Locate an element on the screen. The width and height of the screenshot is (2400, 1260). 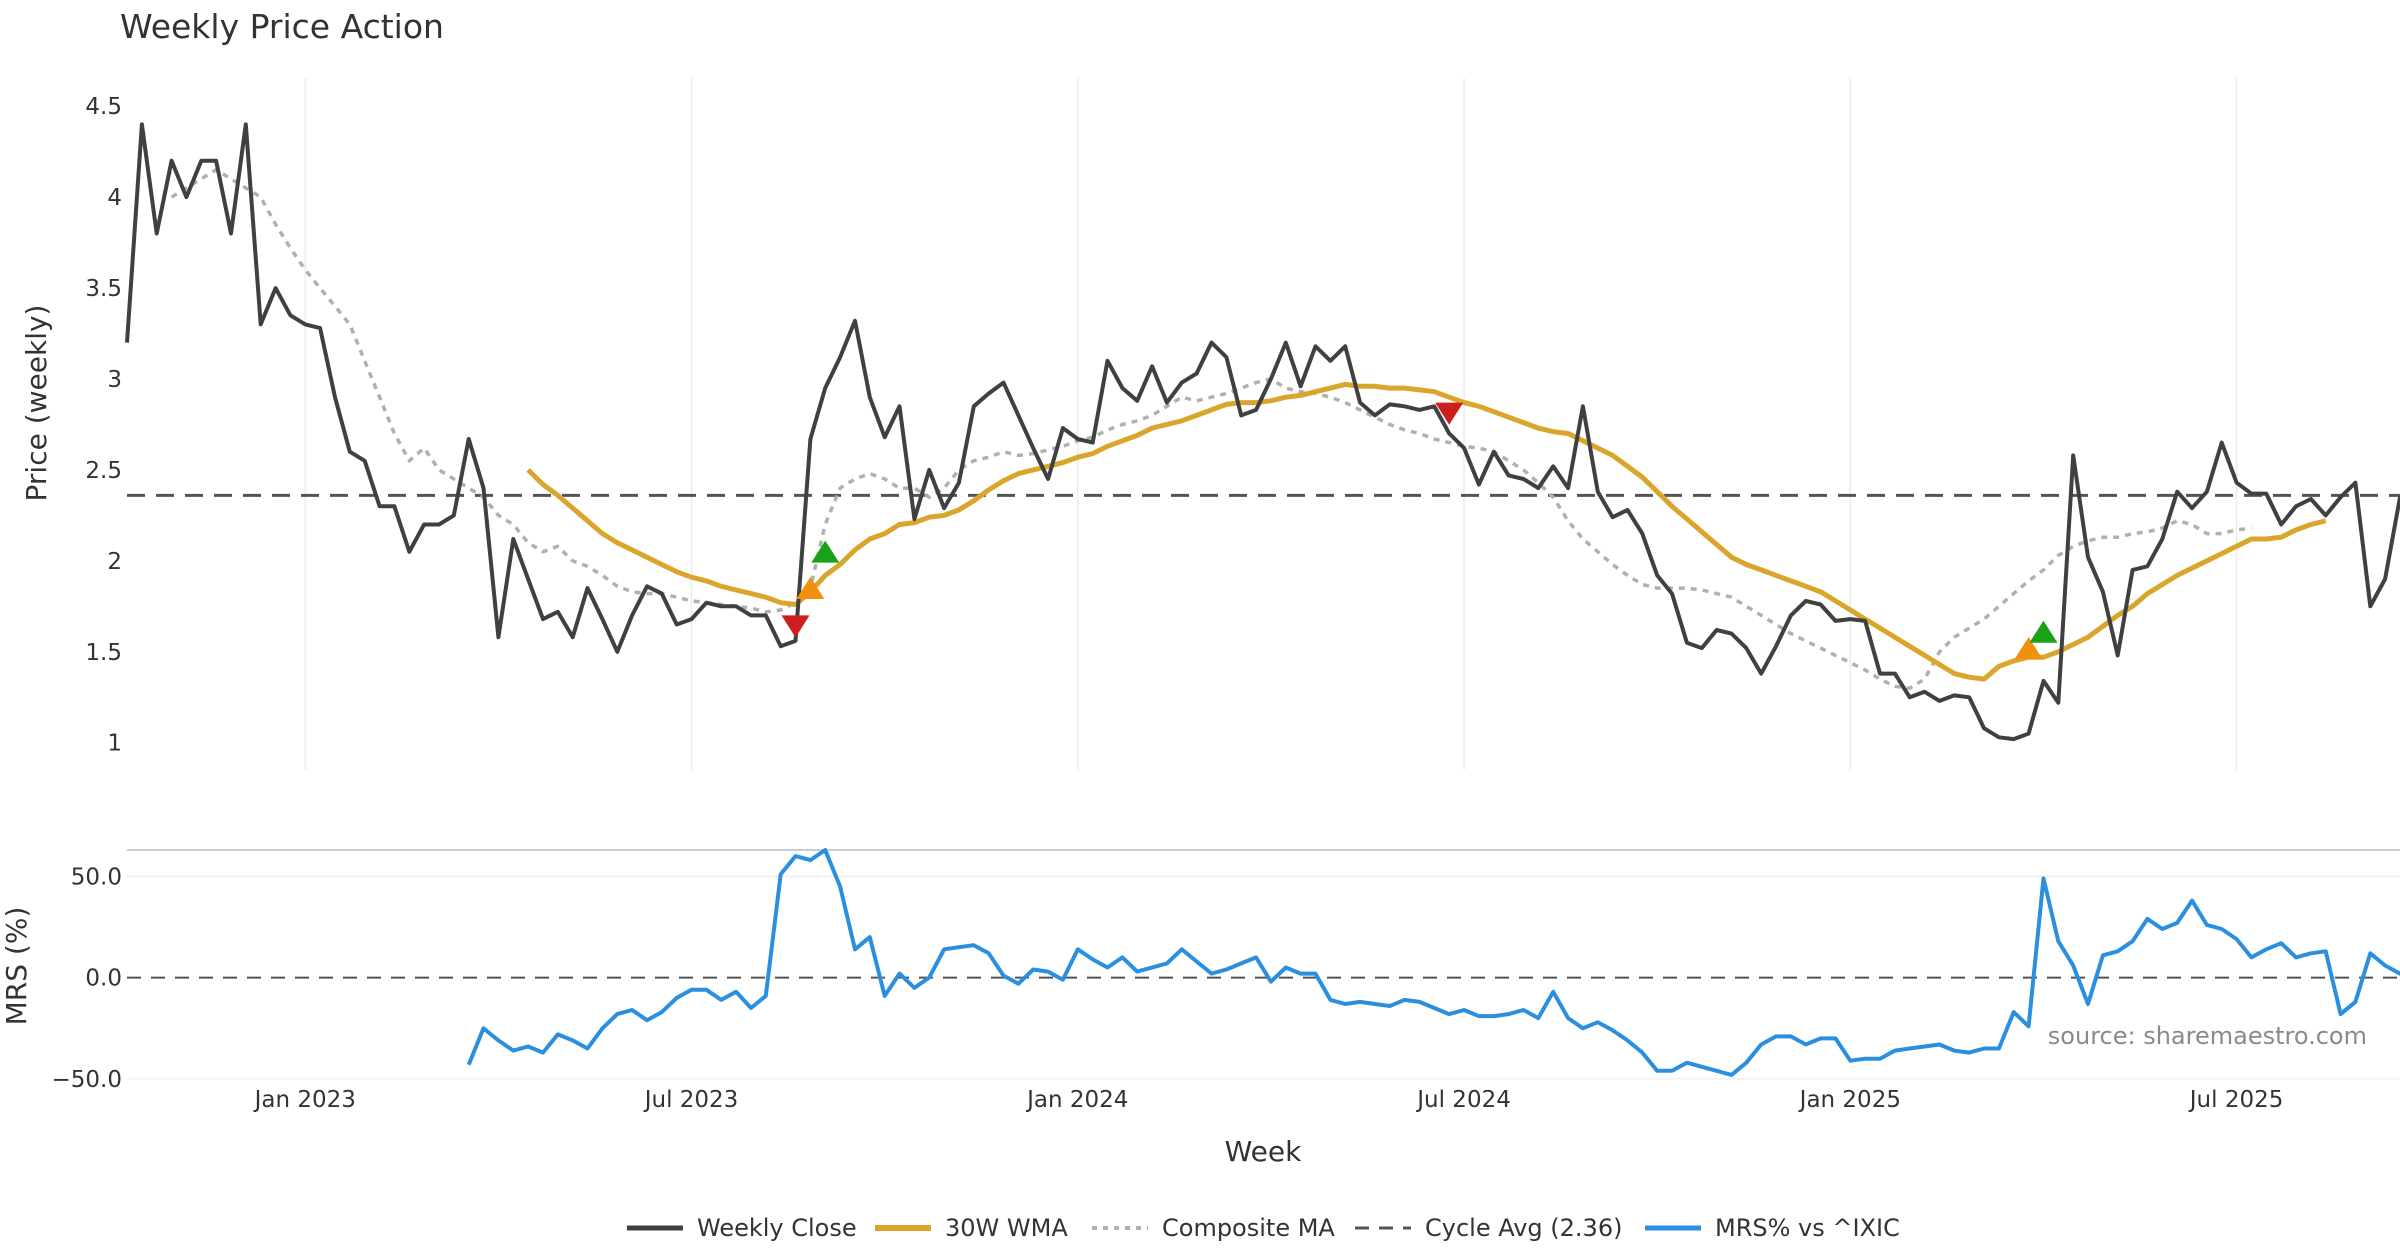
price-tick-label: 2 is located at coordinates (114, 562).